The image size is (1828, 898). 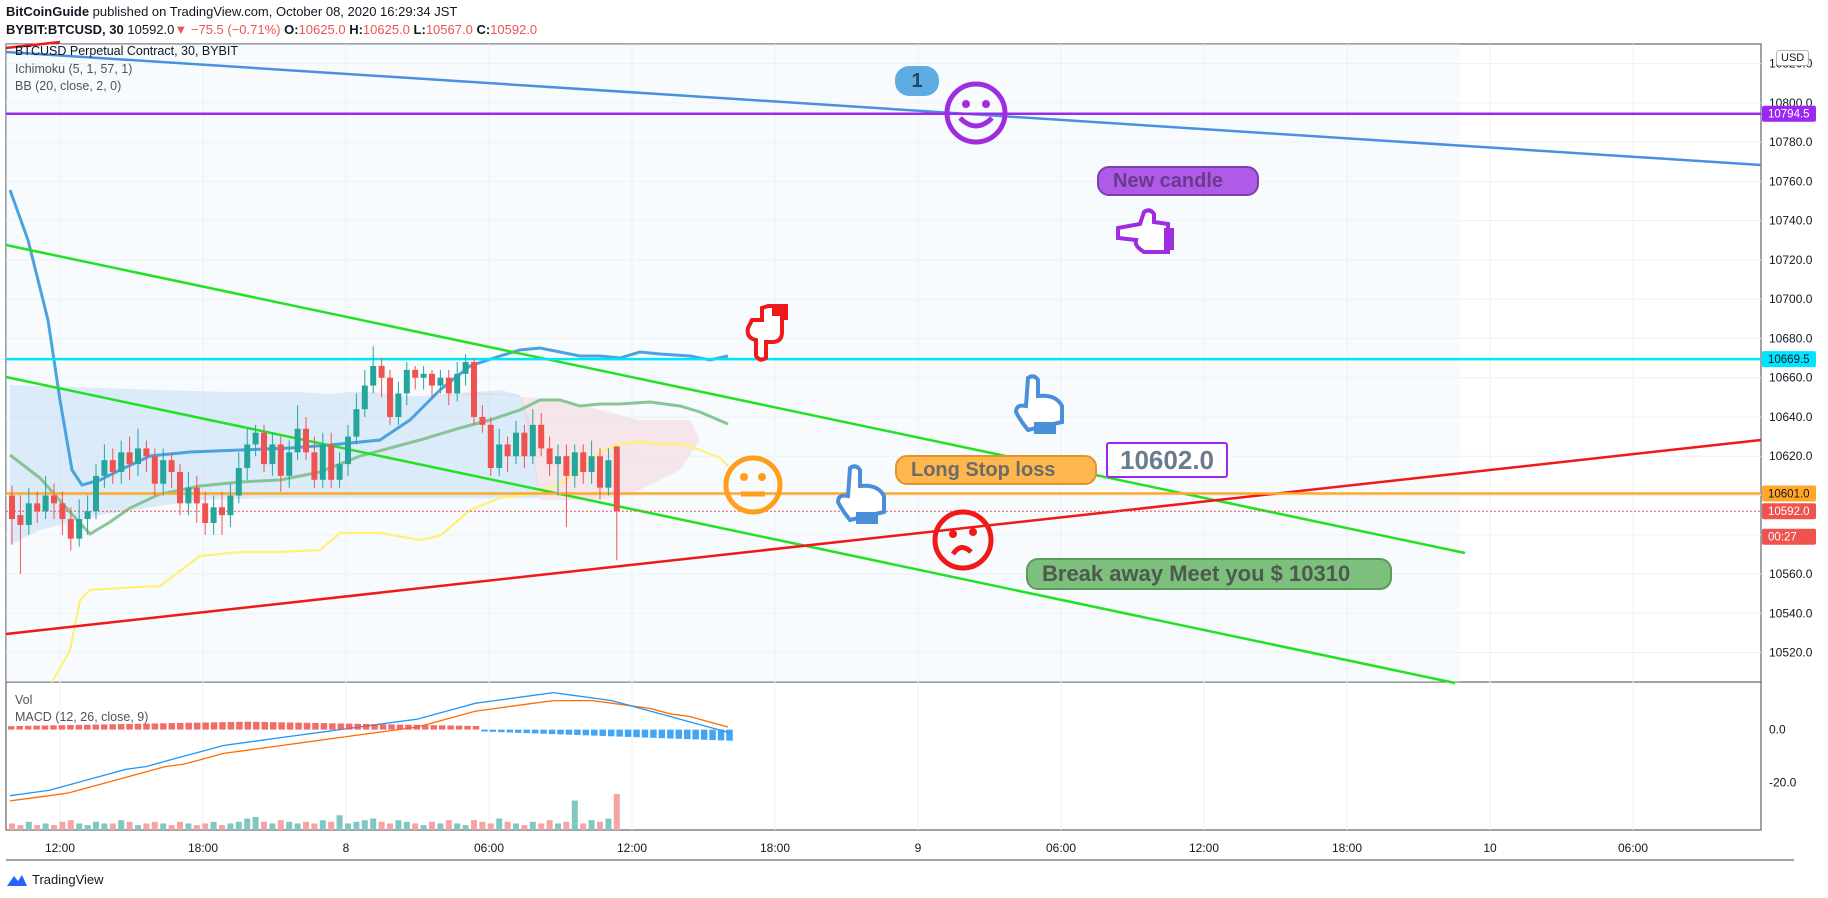 I want to click on smiley-face-icon, so click(x=976, y=113).